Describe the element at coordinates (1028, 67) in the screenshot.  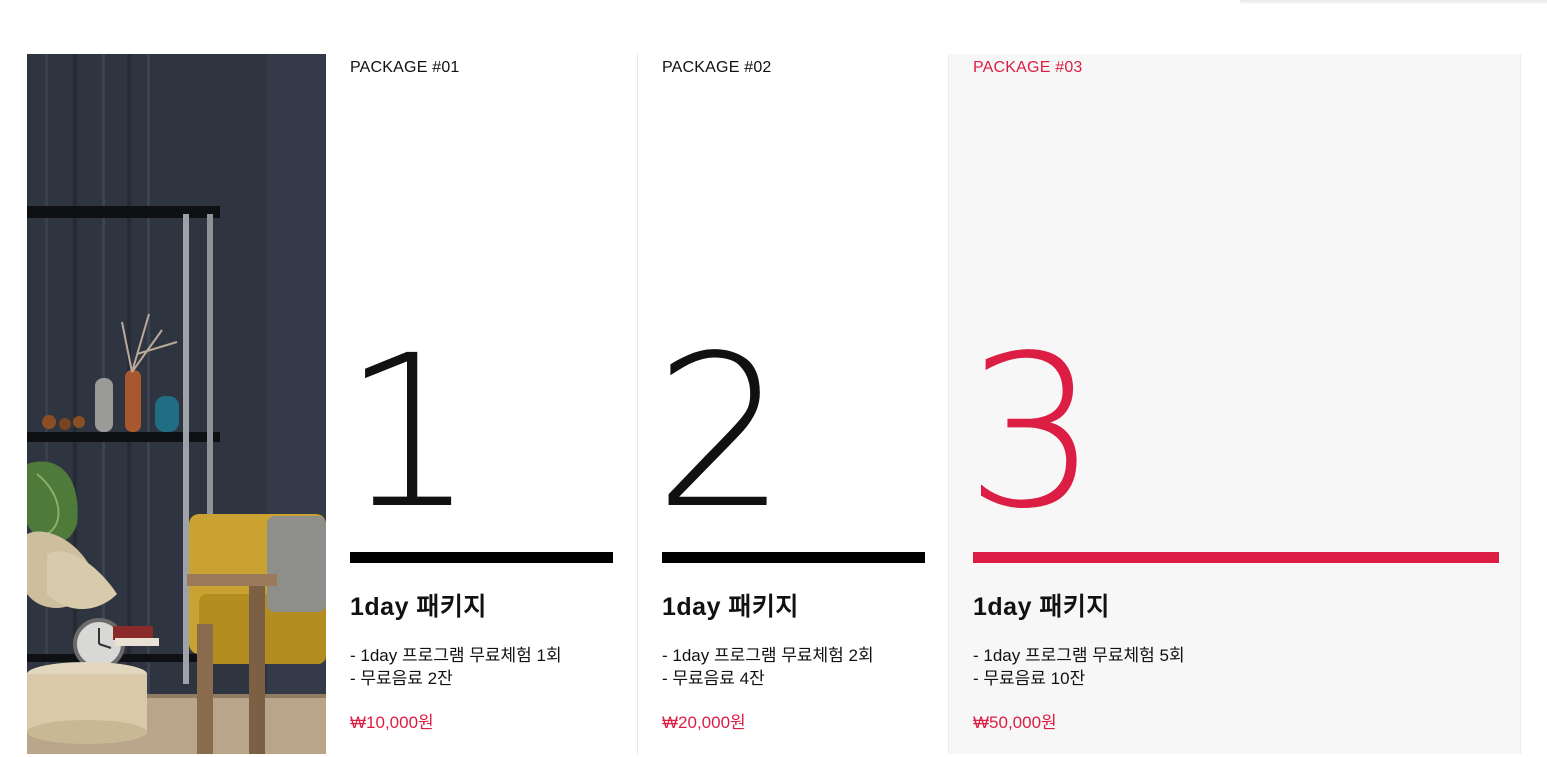
I see `package-label: PACKAGE #03` at that location.